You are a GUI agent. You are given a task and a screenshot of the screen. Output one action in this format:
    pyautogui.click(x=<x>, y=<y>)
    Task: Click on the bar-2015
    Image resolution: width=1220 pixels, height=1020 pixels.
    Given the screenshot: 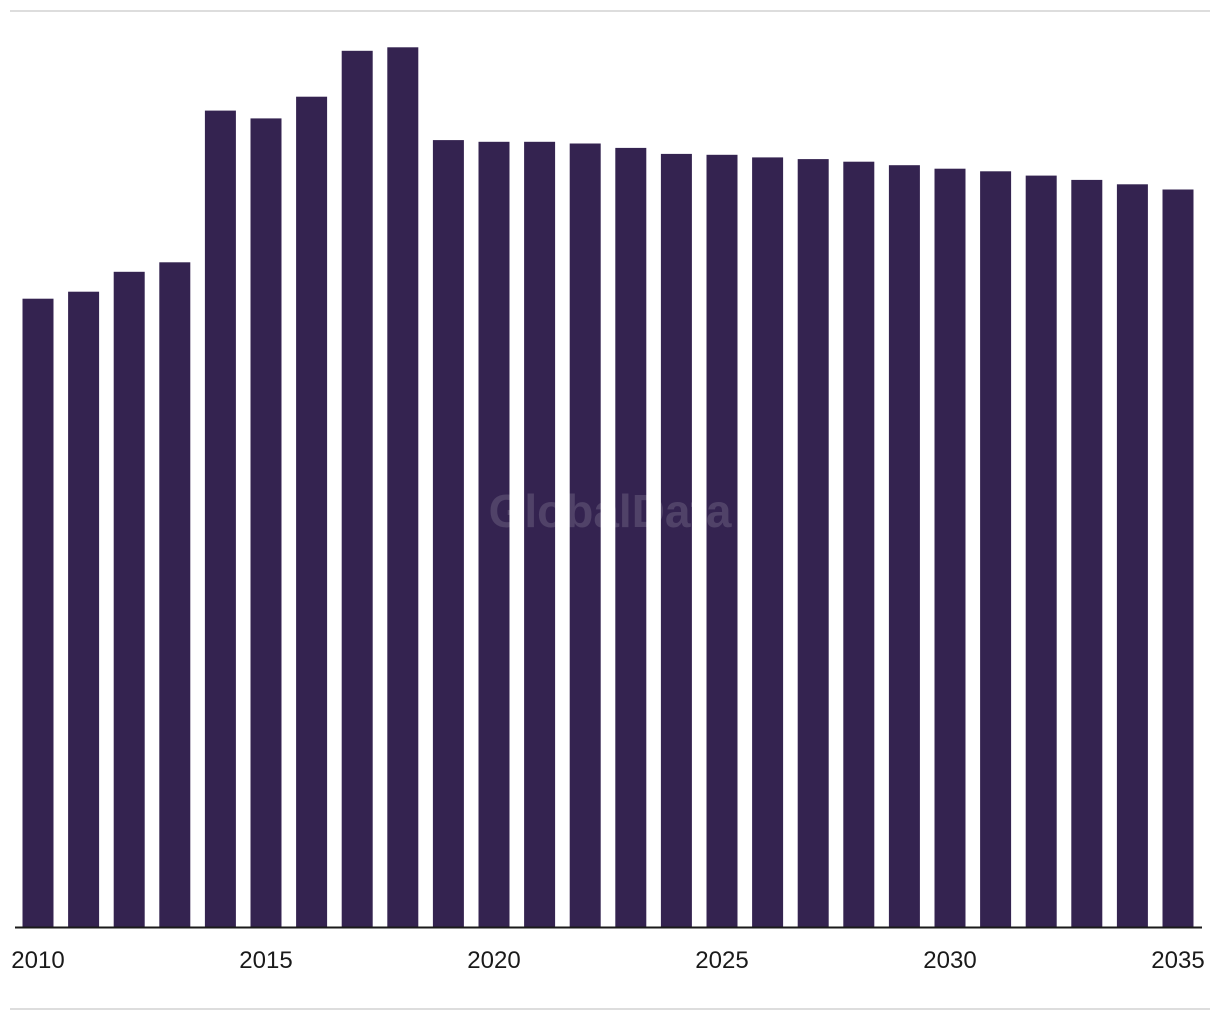 What is the action you would take?
    pyautogui.click(x=266, y=522)
    